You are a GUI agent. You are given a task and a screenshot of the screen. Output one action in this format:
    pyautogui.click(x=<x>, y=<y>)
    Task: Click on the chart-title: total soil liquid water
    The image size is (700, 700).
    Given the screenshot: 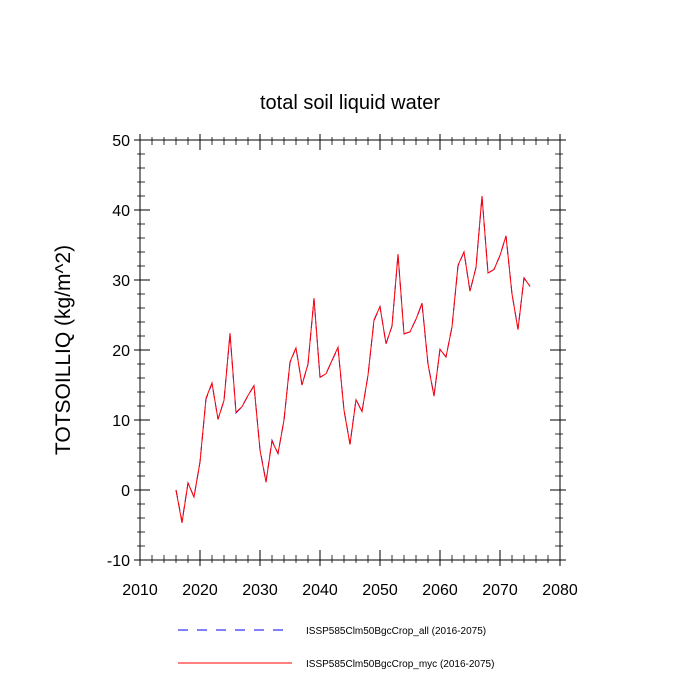 What is the action you would take?
    pyautogui.click(x=350, y=103)
    